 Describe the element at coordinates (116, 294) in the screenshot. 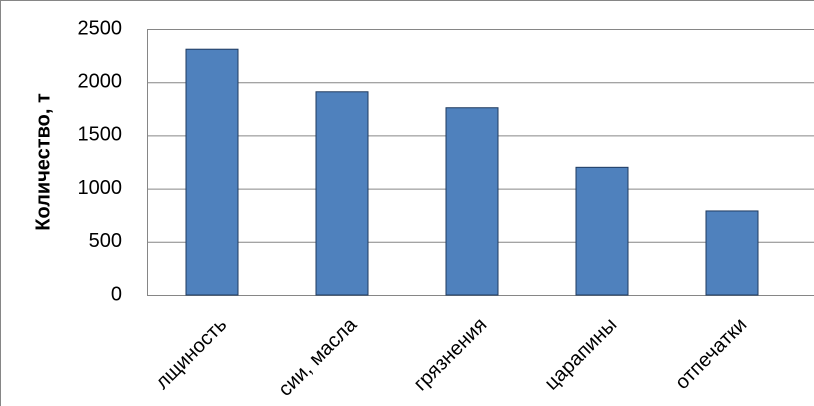

I see `y-tick-label: 0` at that location.